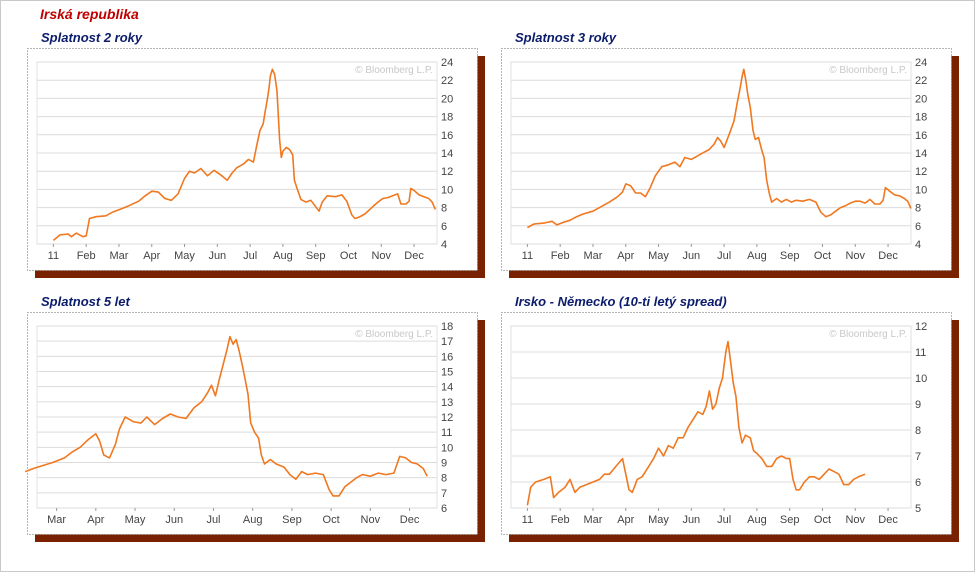 This screenshot has width=975, height=572. I want to click on y-tick-label: 4, so click(918, 245).